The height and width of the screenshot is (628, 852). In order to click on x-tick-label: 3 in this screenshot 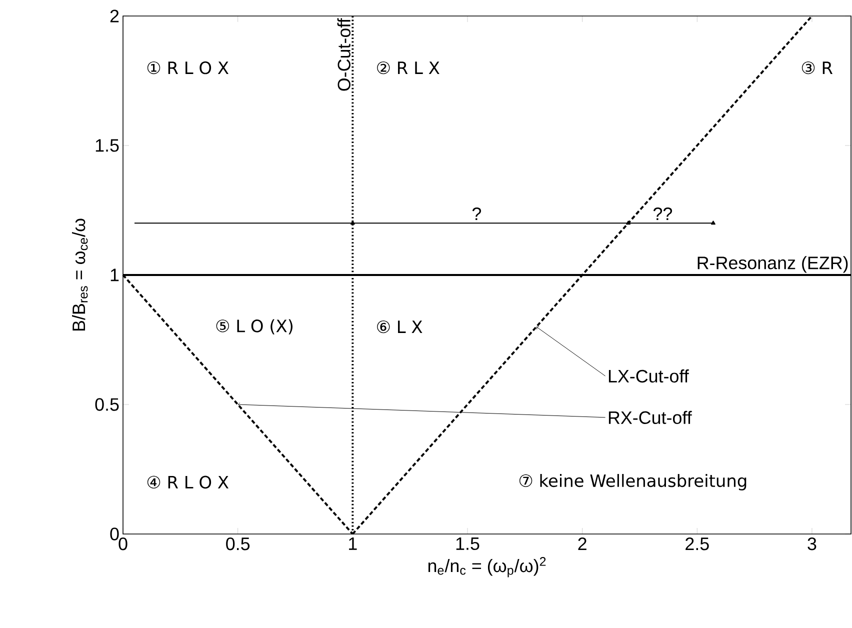, I will do `click(812, 543)`.